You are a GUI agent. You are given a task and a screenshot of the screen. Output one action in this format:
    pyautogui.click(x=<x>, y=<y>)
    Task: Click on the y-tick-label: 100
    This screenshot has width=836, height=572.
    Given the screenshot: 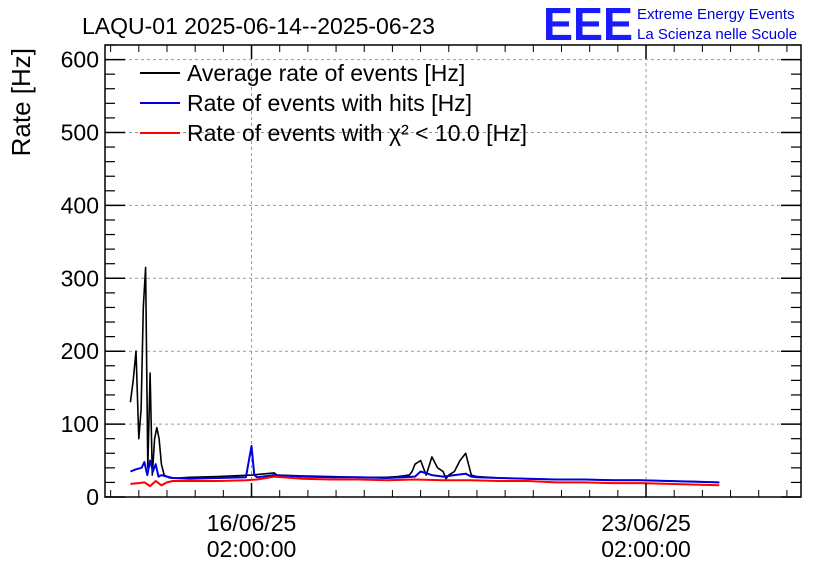 What is the action you would take?
    pyautogui.click(x=80, y=424)
    